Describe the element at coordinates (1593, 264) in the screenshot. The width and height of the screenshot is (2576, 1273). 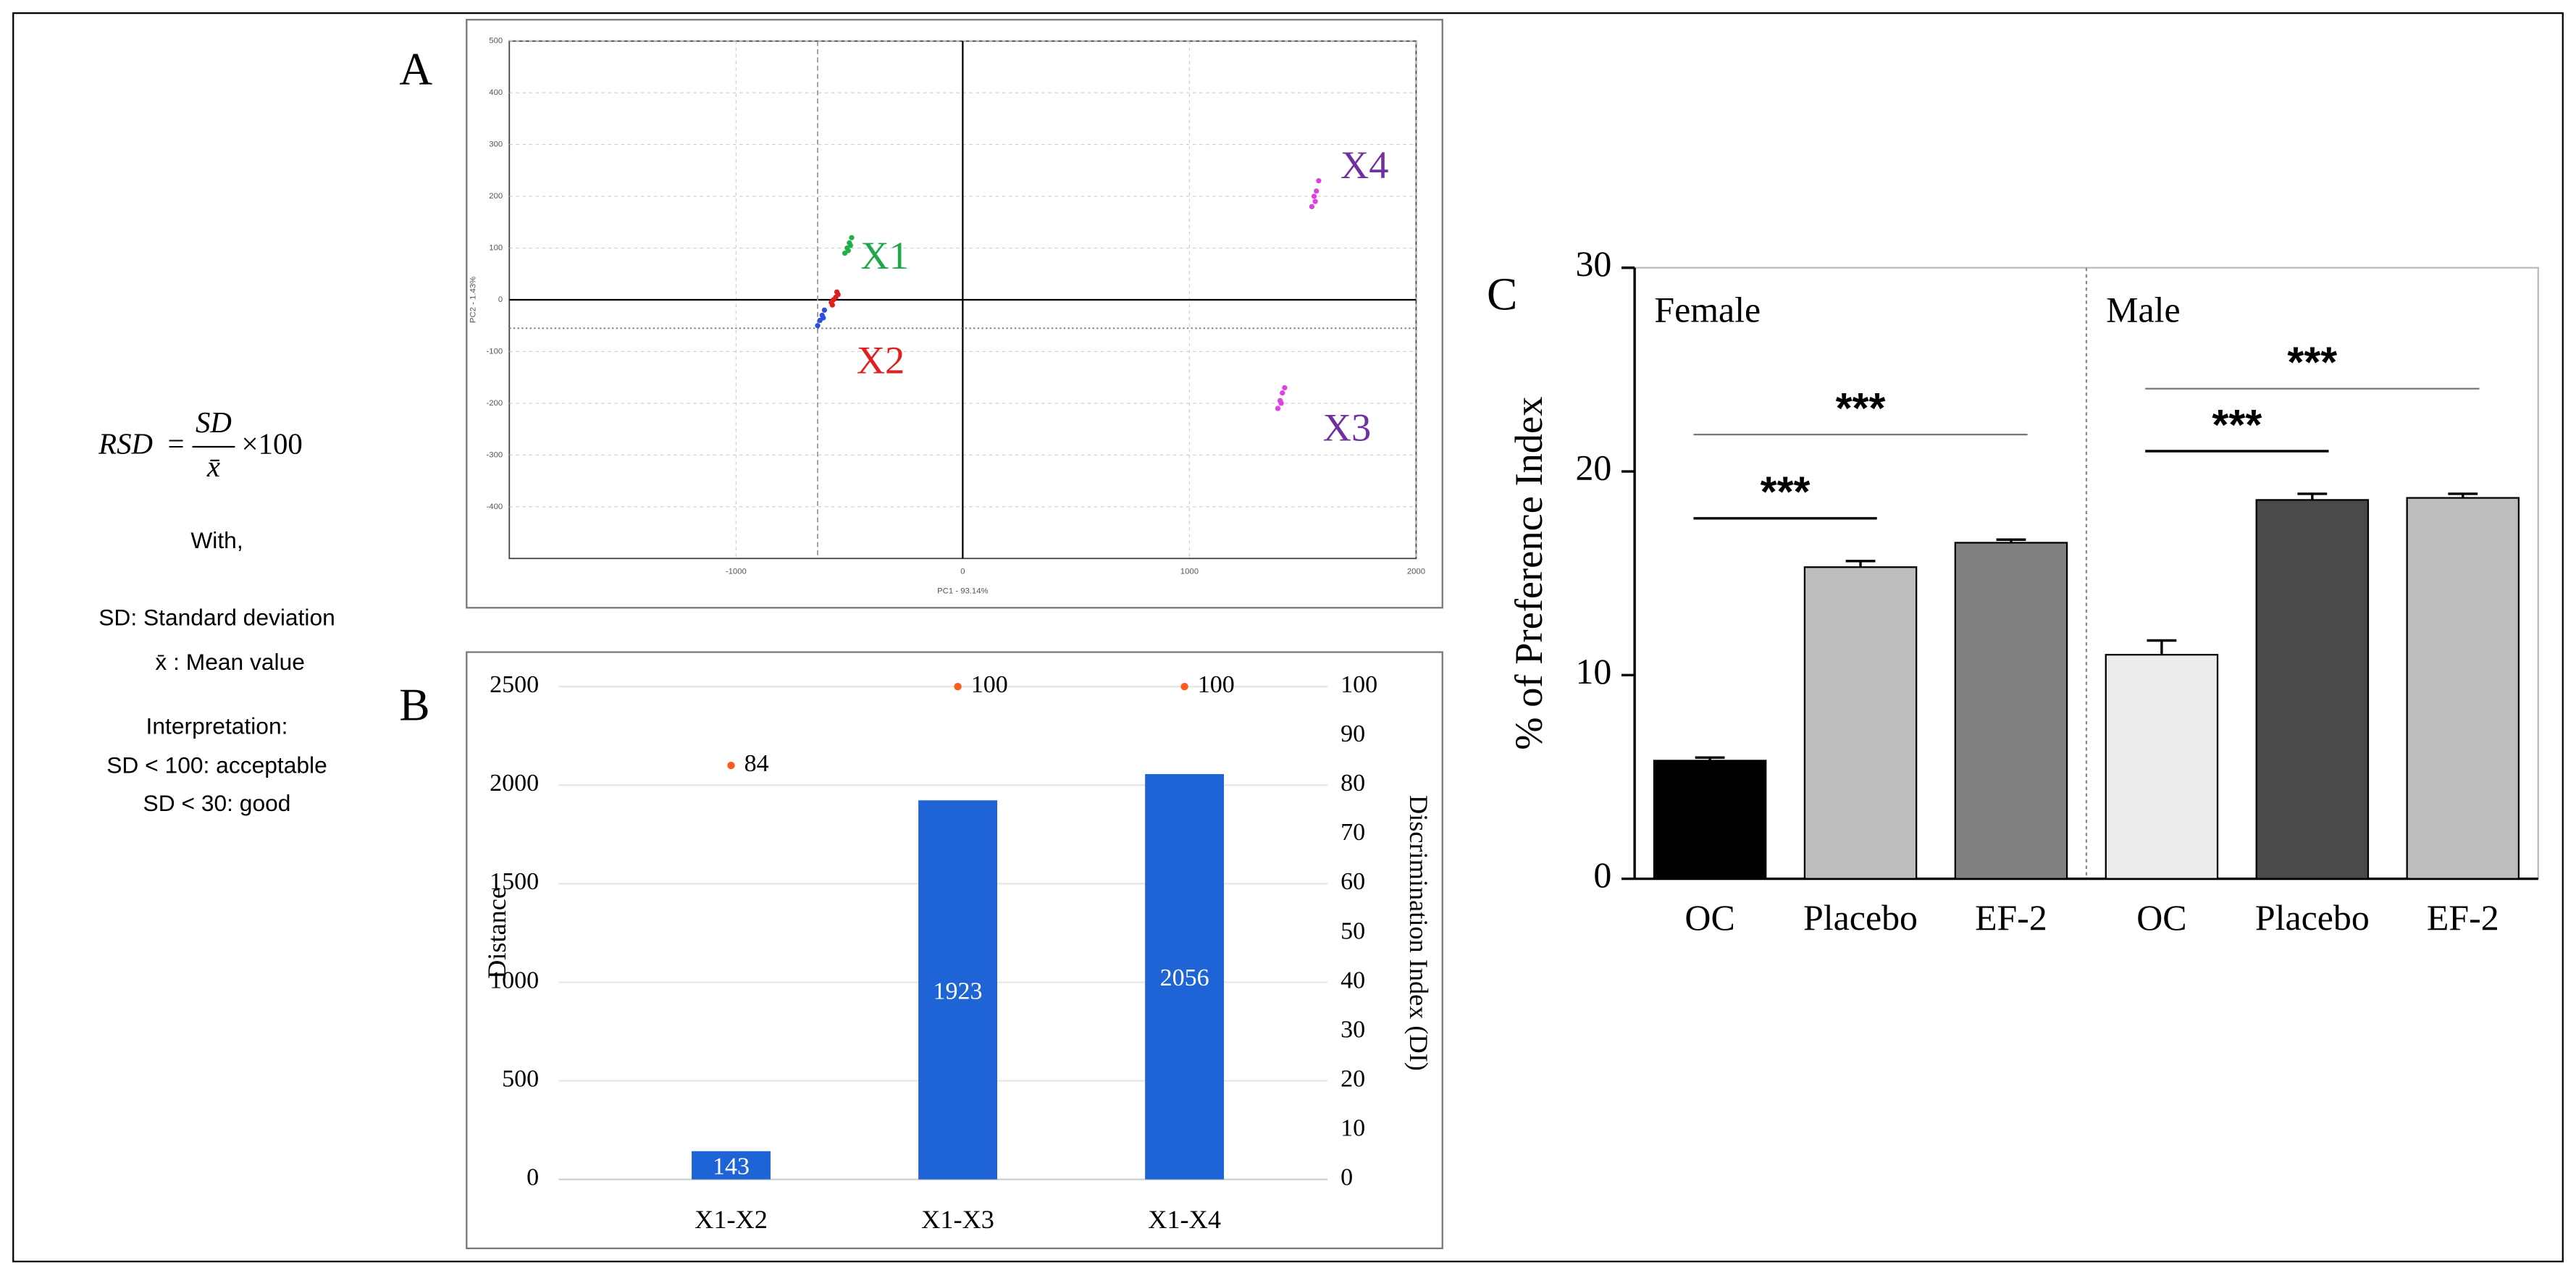
I see `y-tick-label: 30` at that location.